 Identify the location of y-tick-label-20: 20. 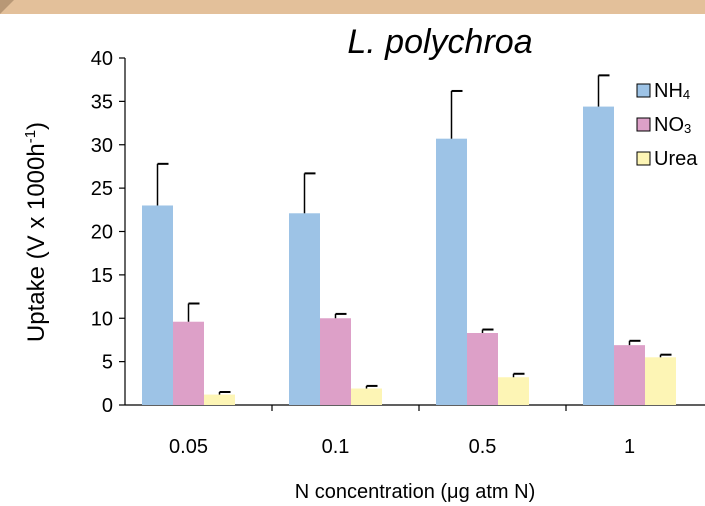
(102, 233).